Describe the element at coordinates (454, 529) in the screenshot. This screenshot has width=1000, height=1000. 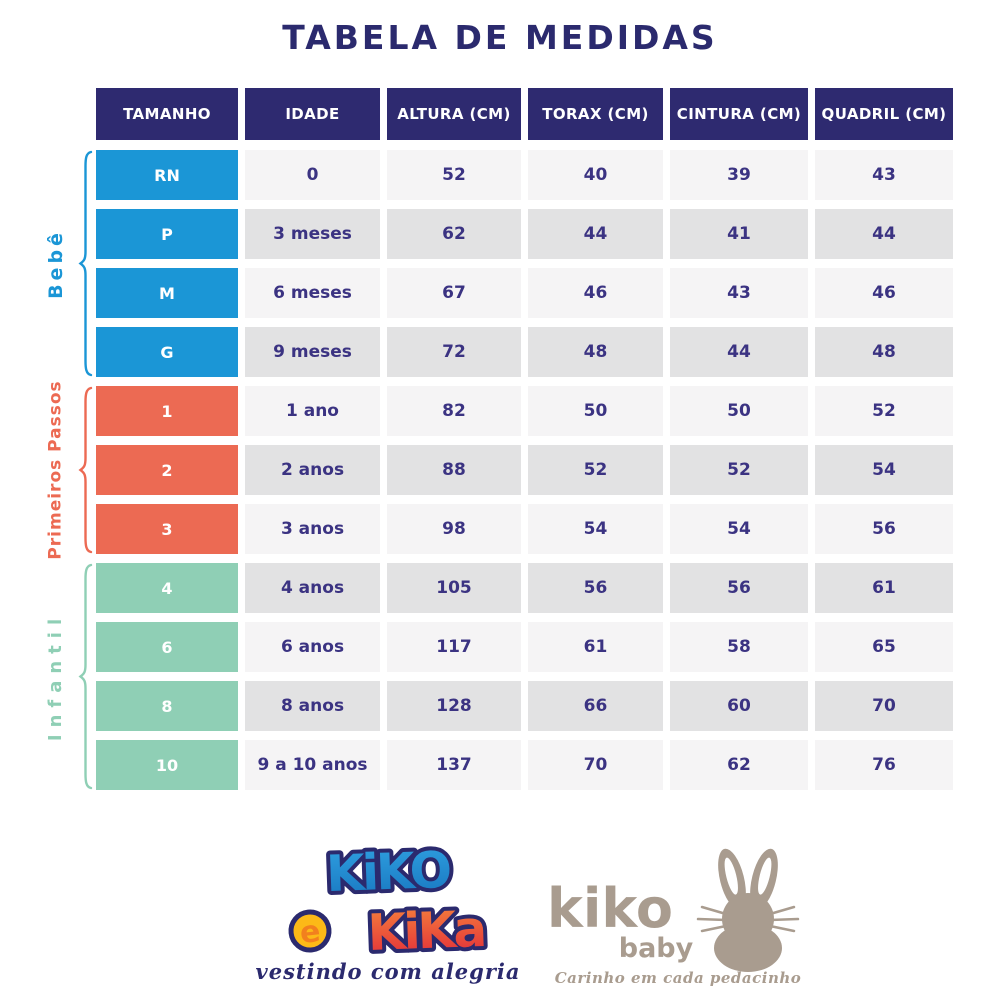
I see `table-cell: 98` at that location.